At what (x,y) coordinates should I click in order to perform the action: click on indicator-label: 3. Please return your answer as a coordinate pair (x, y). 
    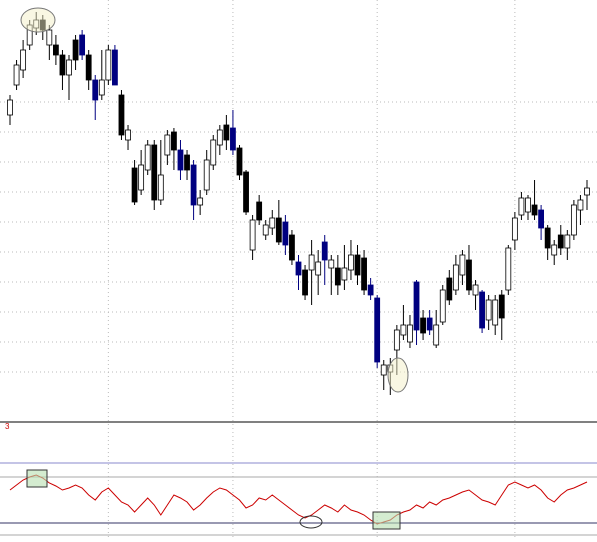
    Looking at the image, I should click on (7, 426).